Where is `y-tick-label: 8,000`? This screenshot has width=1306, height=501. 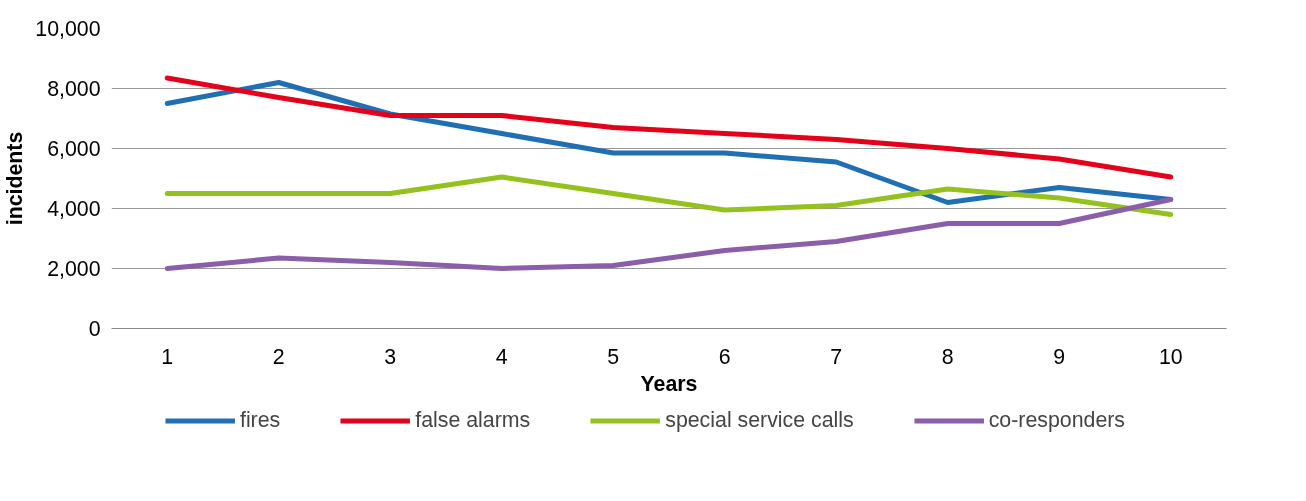 y-tick-label: 8,000 is located at coordinates (74, 89).